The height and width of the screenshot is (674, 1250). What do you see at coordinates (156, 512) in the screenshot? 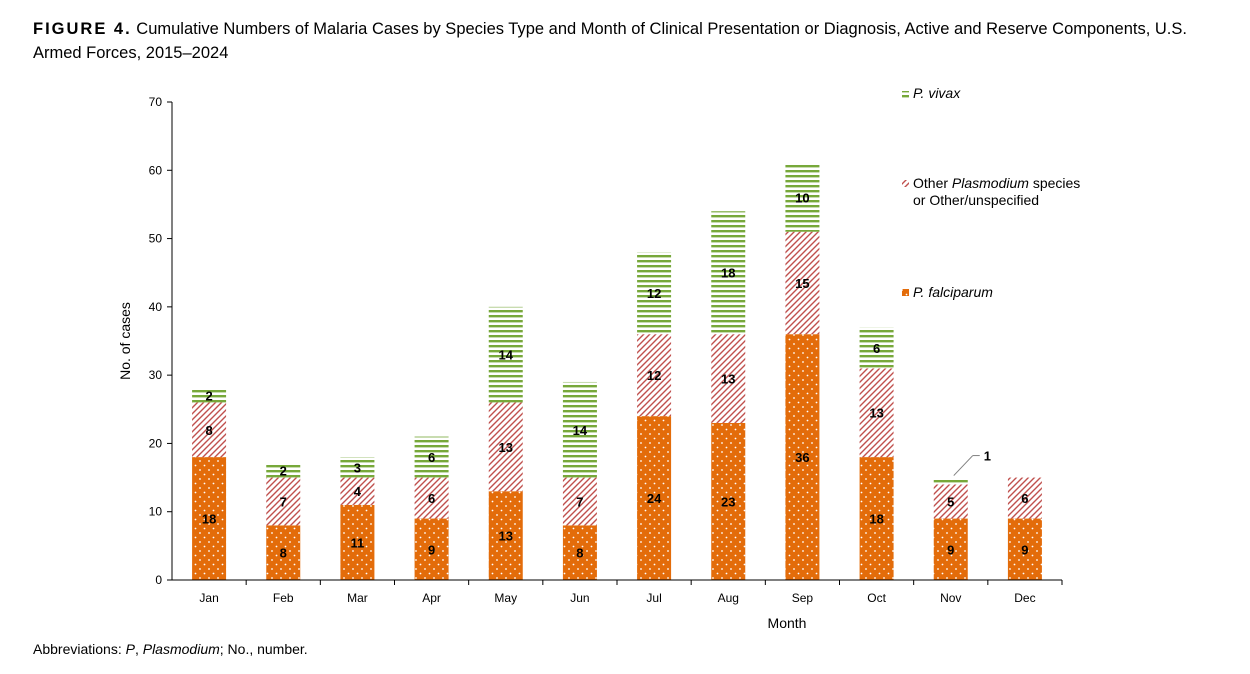
I see `y-tick-label: 10` at bounding box center [156, 512].